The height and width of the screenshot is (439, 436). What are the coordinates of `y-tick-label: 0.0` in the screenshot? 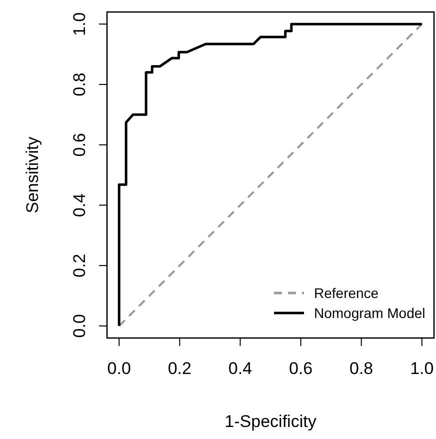 It's located at (79, 326).